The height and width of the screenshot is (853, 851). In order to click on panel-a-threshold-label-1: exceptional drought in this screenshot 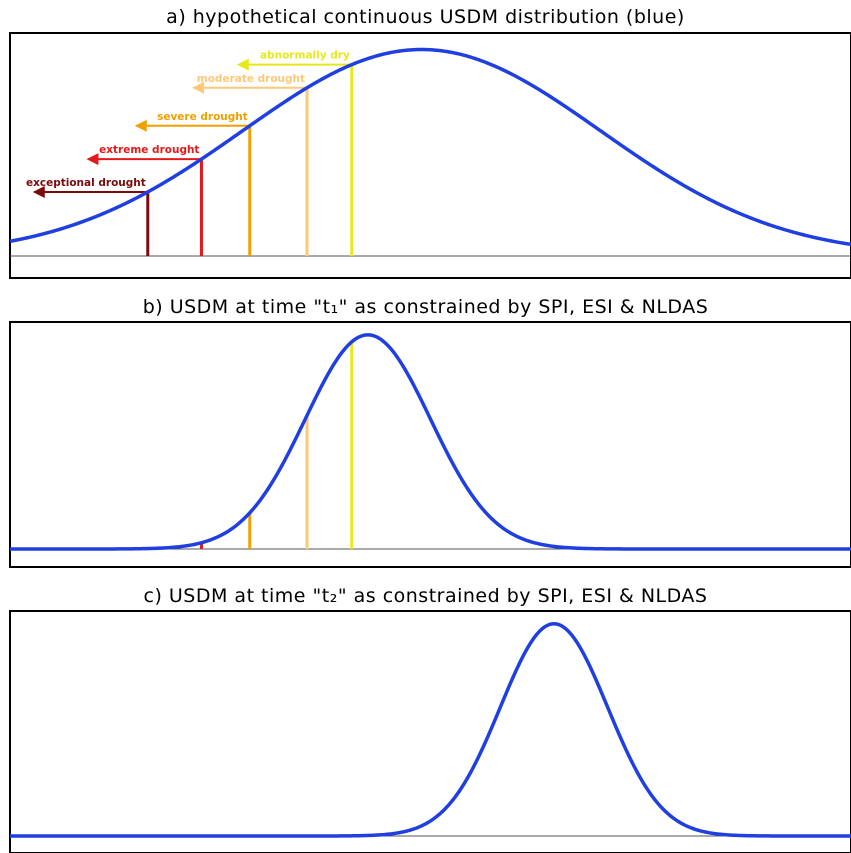, I will do `click(86, 183)`.